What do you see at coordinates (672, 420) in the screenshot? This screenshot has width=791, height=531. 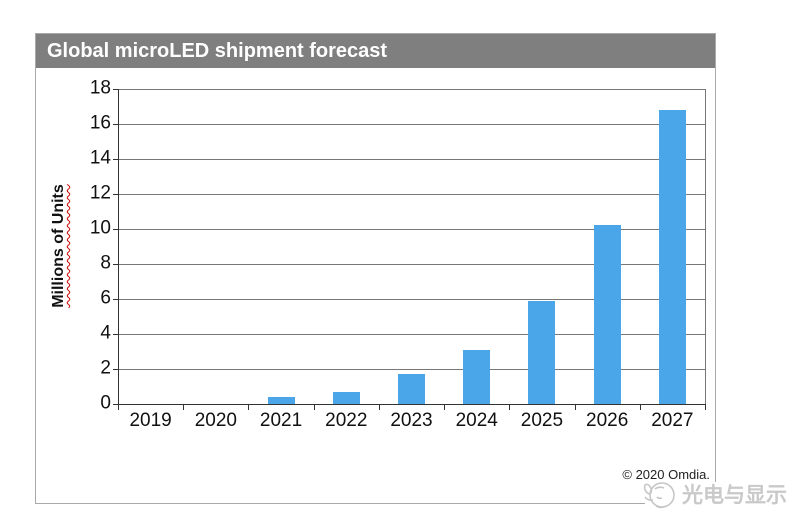 I see `x-axis-label-2027: 2027` at bounding box center [672, 420].